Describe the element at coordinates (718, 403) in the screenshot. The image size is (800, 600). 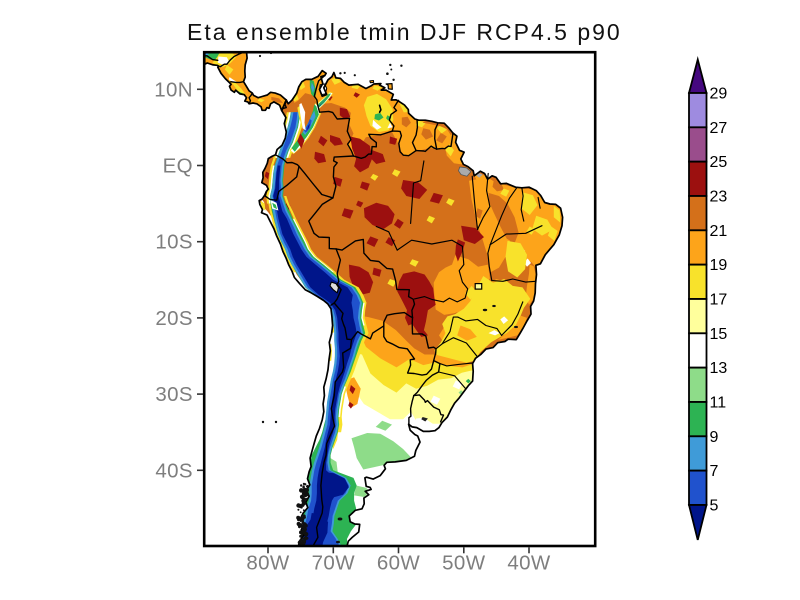
I see `svg-text: 11` at that location.